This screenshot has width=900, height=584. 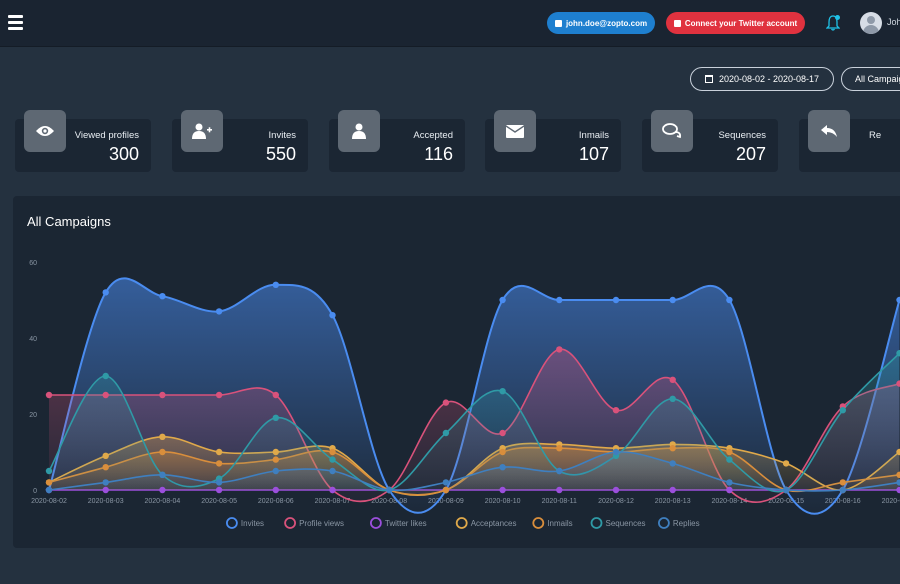 I want to click on email-button: john.doe@zopto.com, so click(x=601, y=23).